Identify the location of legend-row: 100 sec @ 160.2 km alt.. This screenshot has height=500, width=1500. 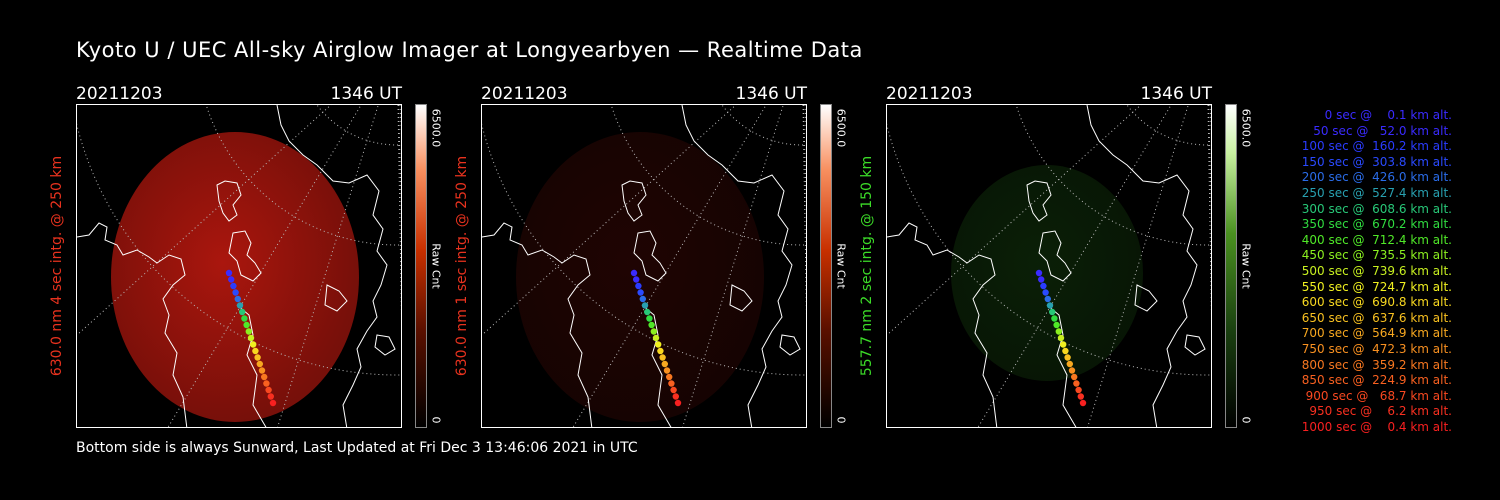
(1374, 146).